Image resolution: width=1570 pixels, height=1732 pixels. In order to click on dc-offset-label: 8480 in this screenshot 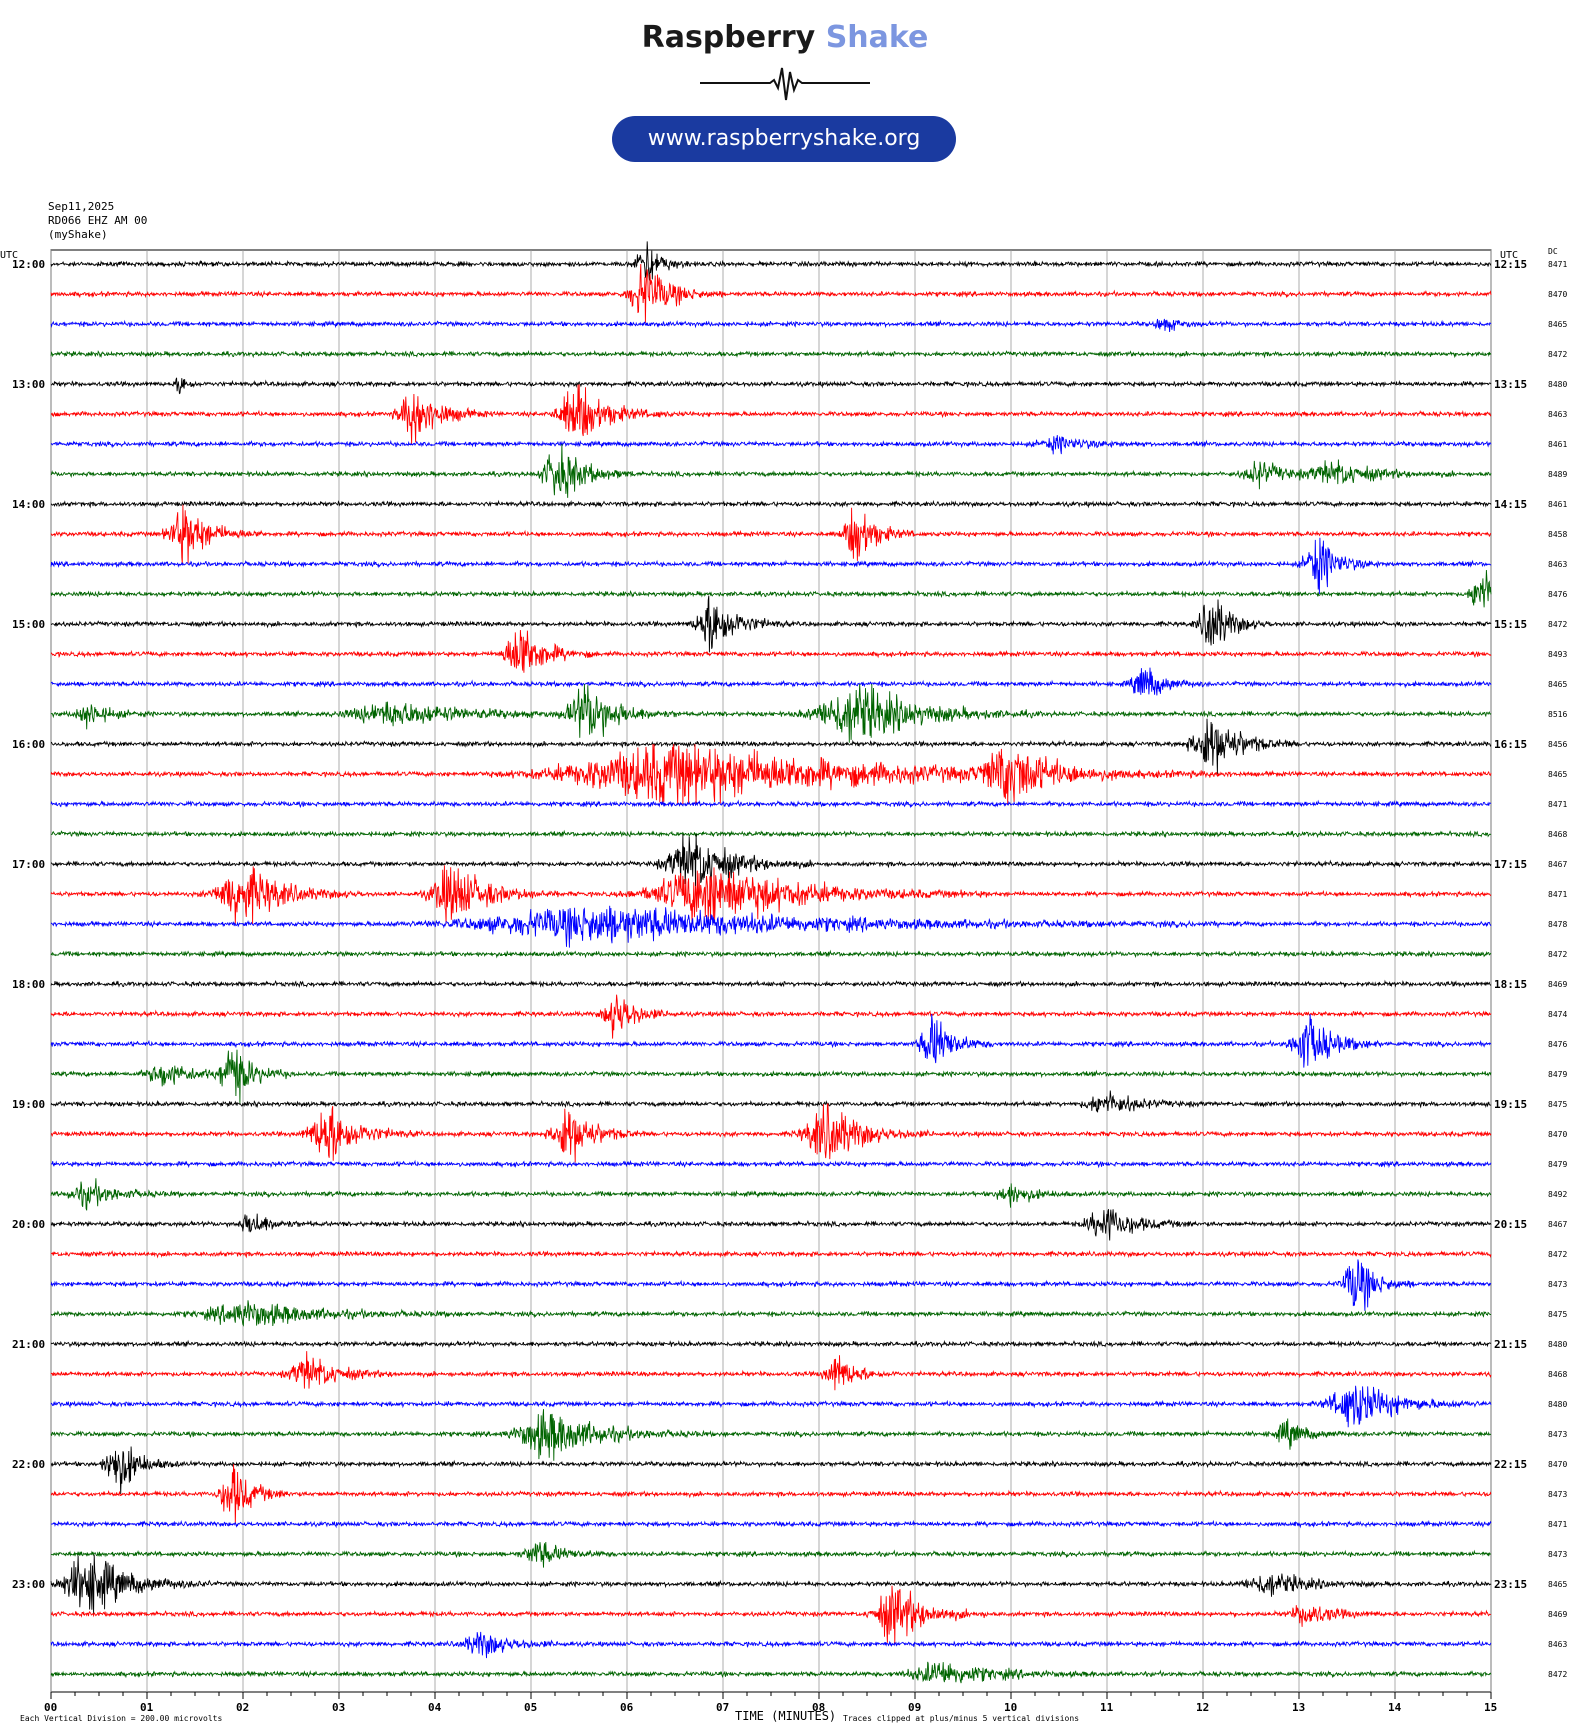, I will do `click(1557, 1344)`.